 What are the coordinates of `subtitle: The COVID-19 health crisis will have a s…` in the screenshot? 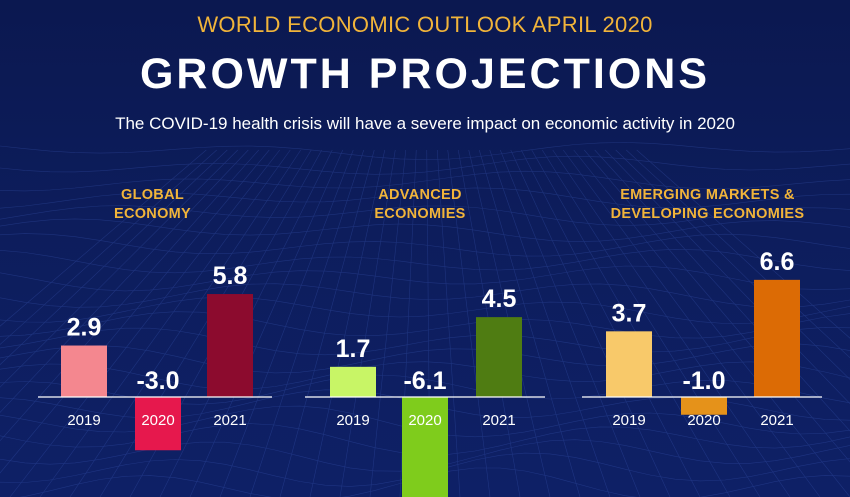 It's located at (425, 123).